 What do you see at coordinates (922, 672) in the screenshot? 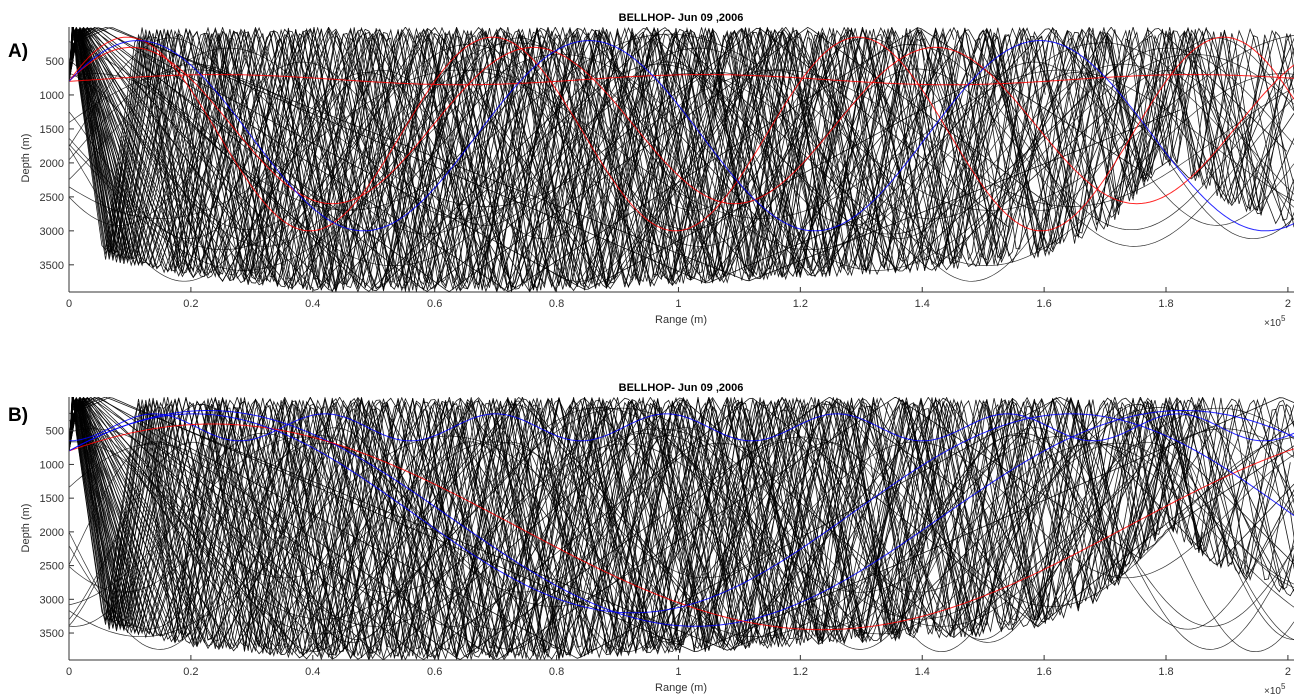
I see `panel-b-x-tick-label: 1.4` at bounding box center [922, 672].